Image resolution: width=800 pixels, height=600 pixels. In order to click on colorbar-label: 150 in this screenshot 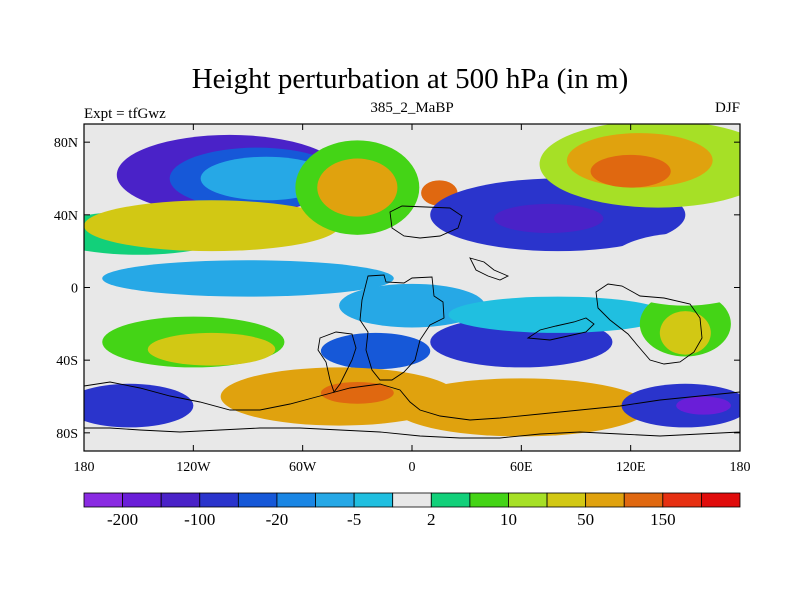, I will do `click(663, 519)`.